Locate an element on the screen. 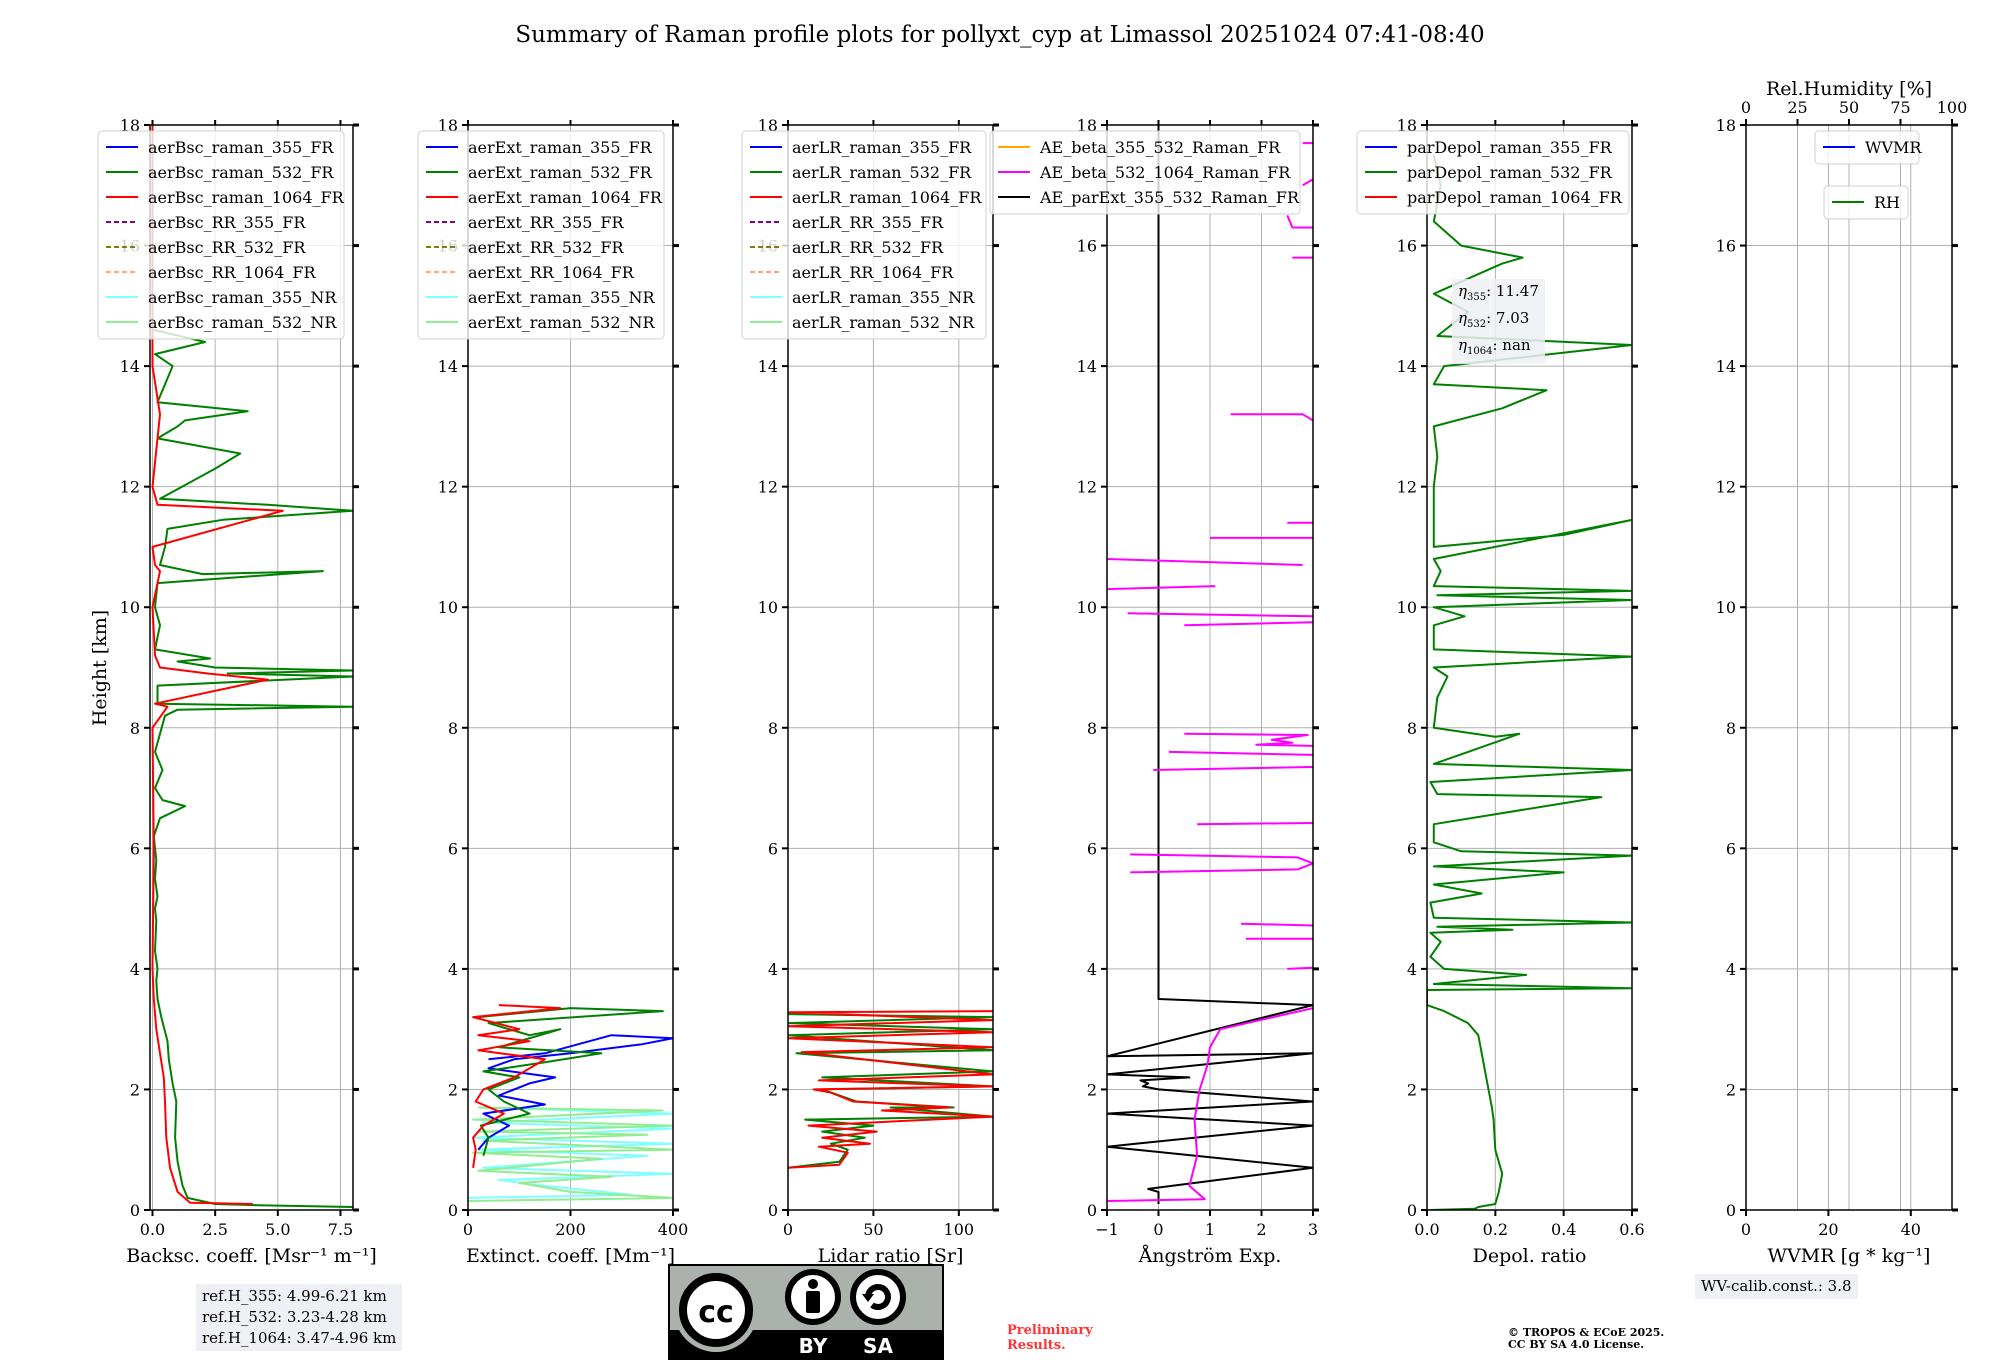 This screenshot has height=1360, width=2000. preliminary-results-note: Preliminary Results. is located at coordinates (1050, 1338).